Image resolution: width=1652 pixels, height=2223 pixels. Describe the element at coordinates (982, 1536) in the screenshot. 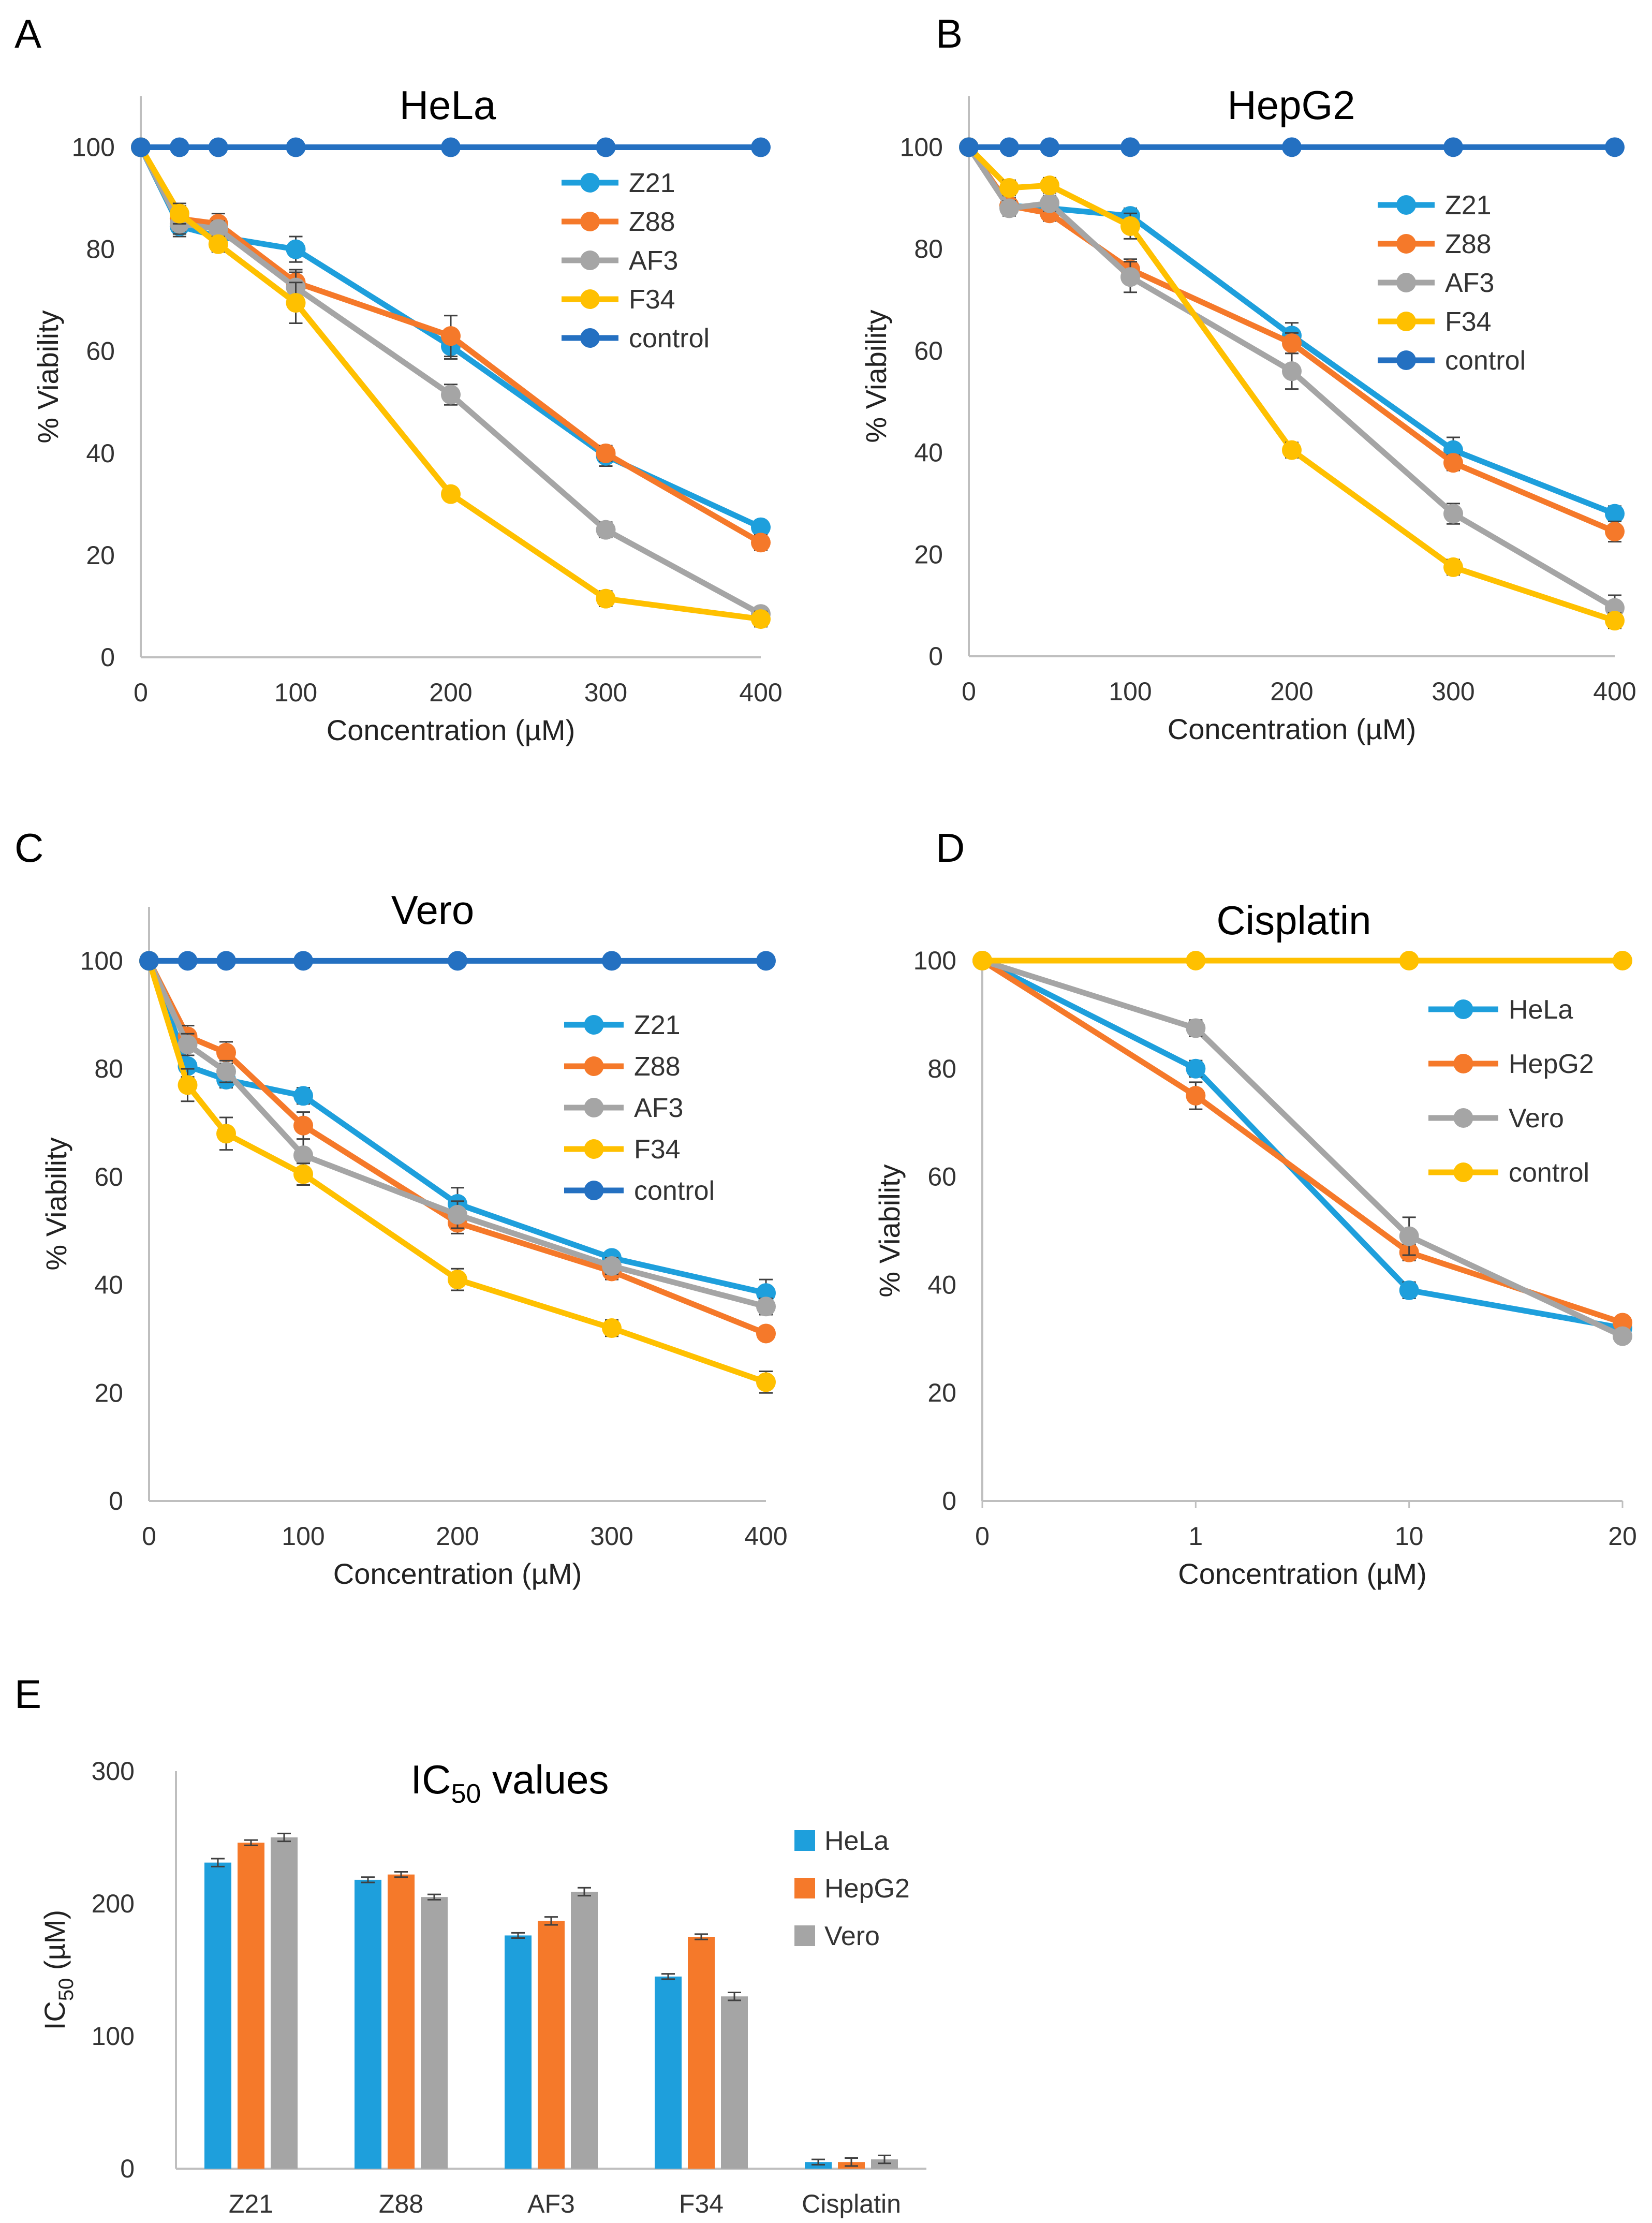

I see `x-tick-label: 0` at that location.